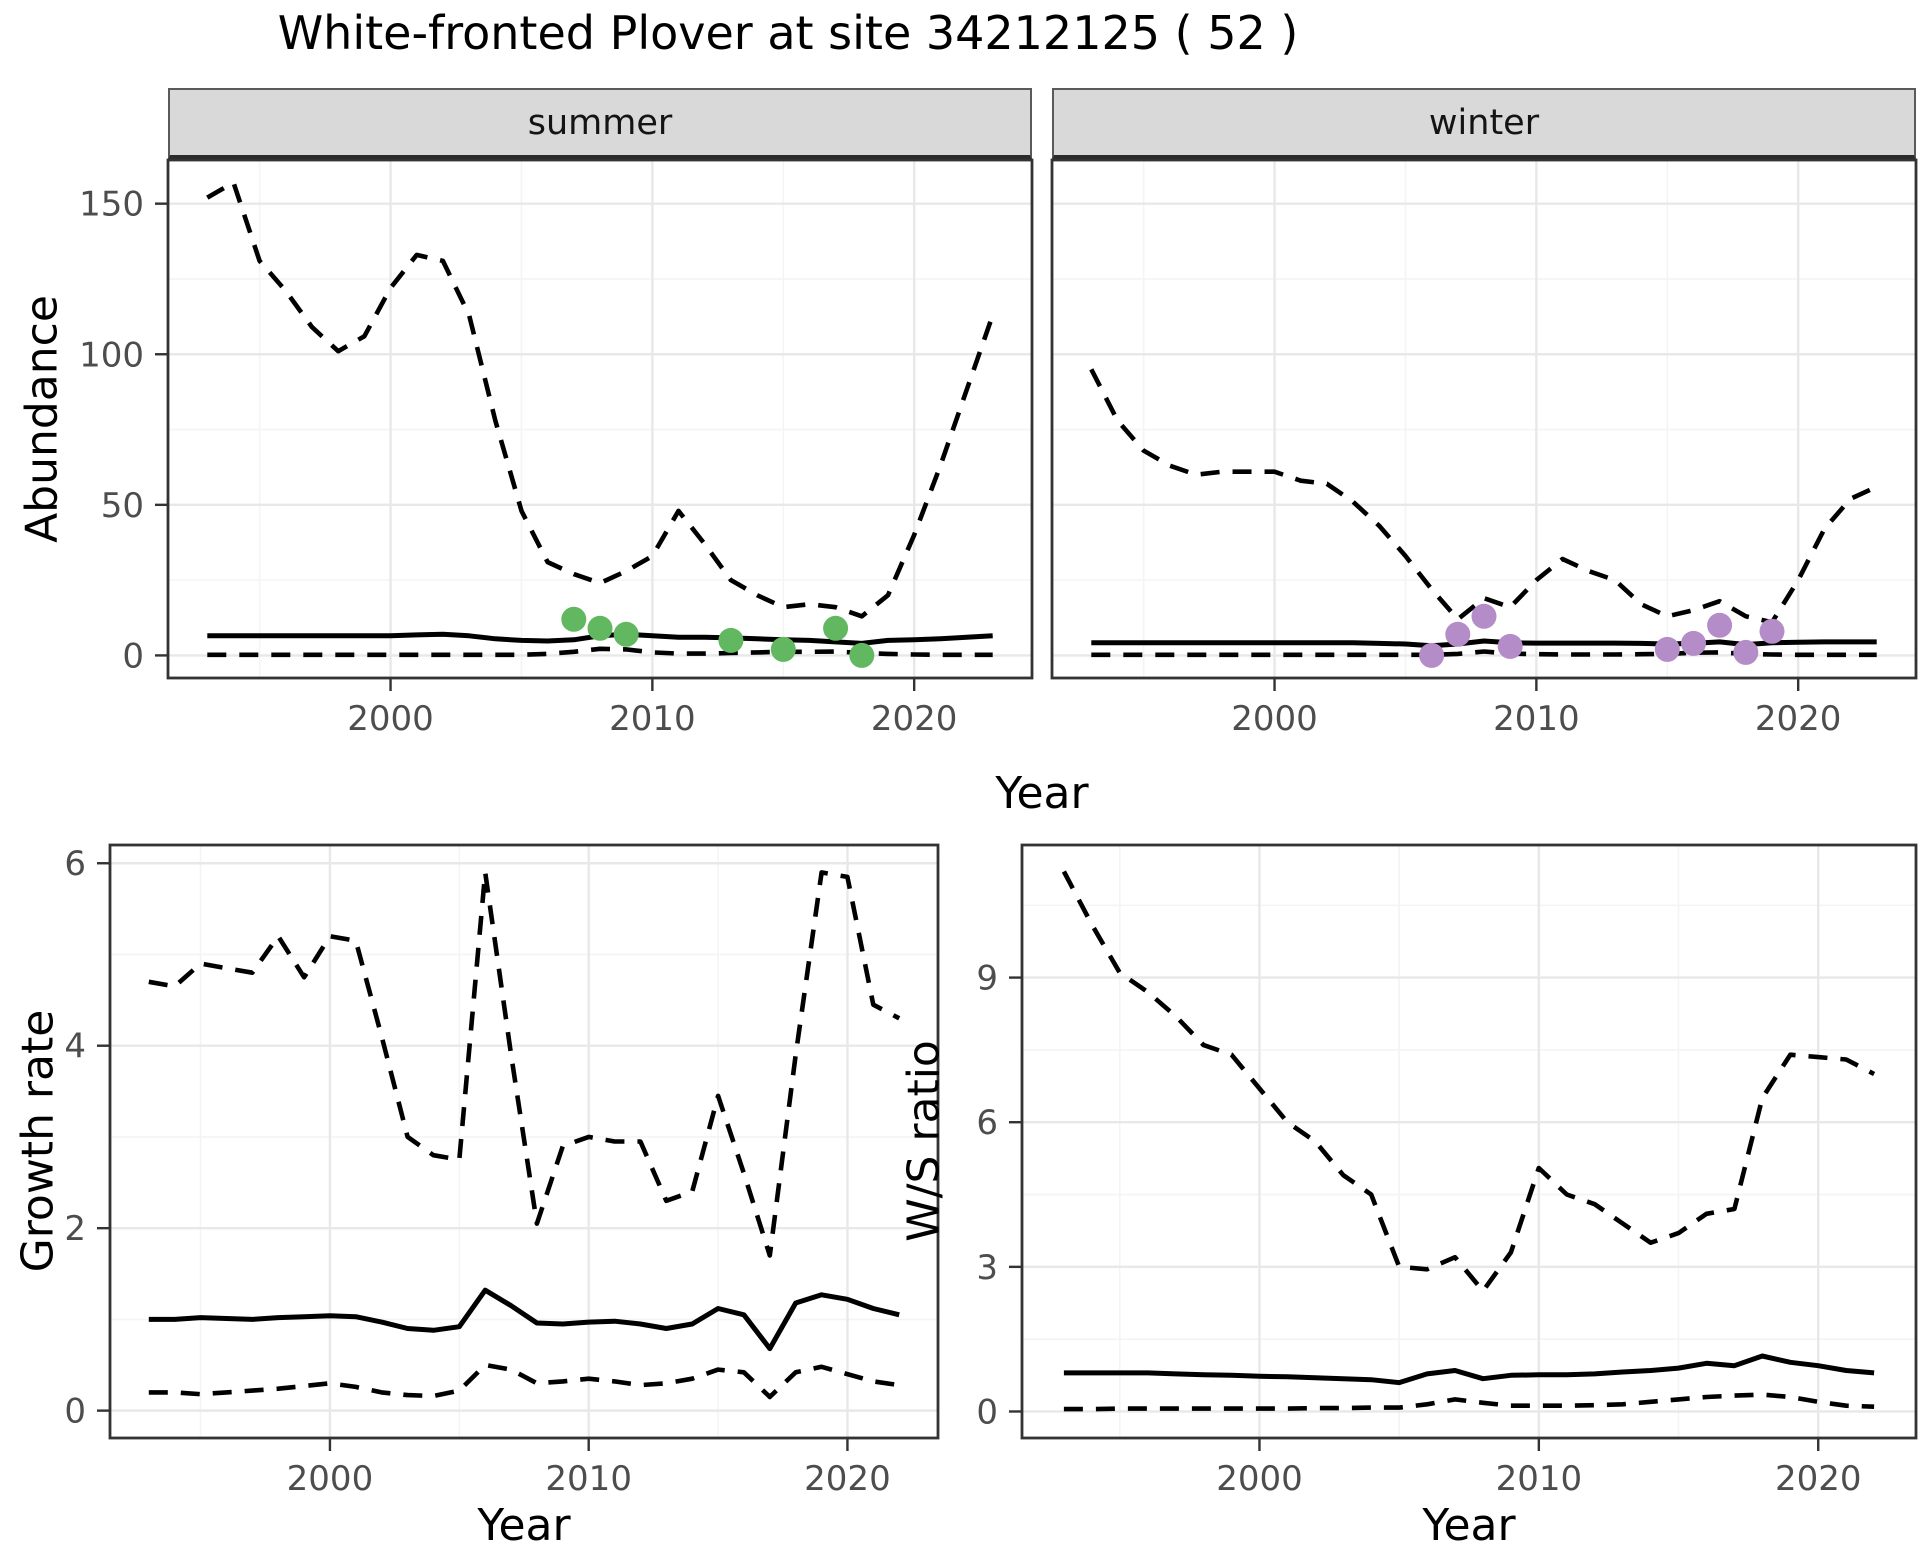 The height and width of the screenshot is (1560, 1920). What do you see at coordinates (1042, 793) in the screenshot?
I see `x-axis-title-top: Year` at bounding box center [1042, 793].